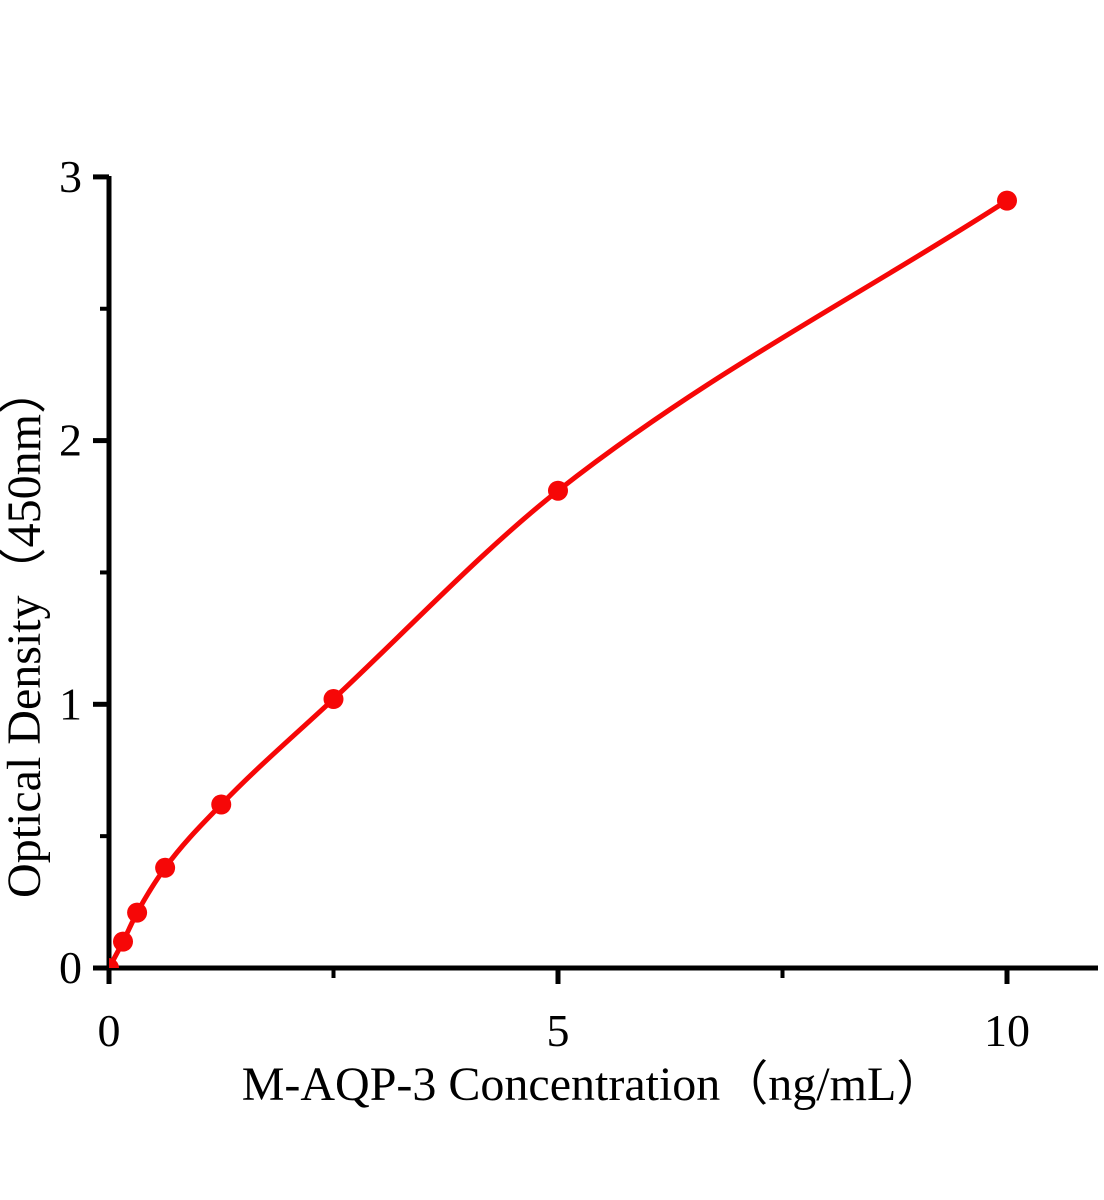 The height and width of the screenshot is (1200, 1104). I want to click on y-tick-label: 2, so click(70, 440).